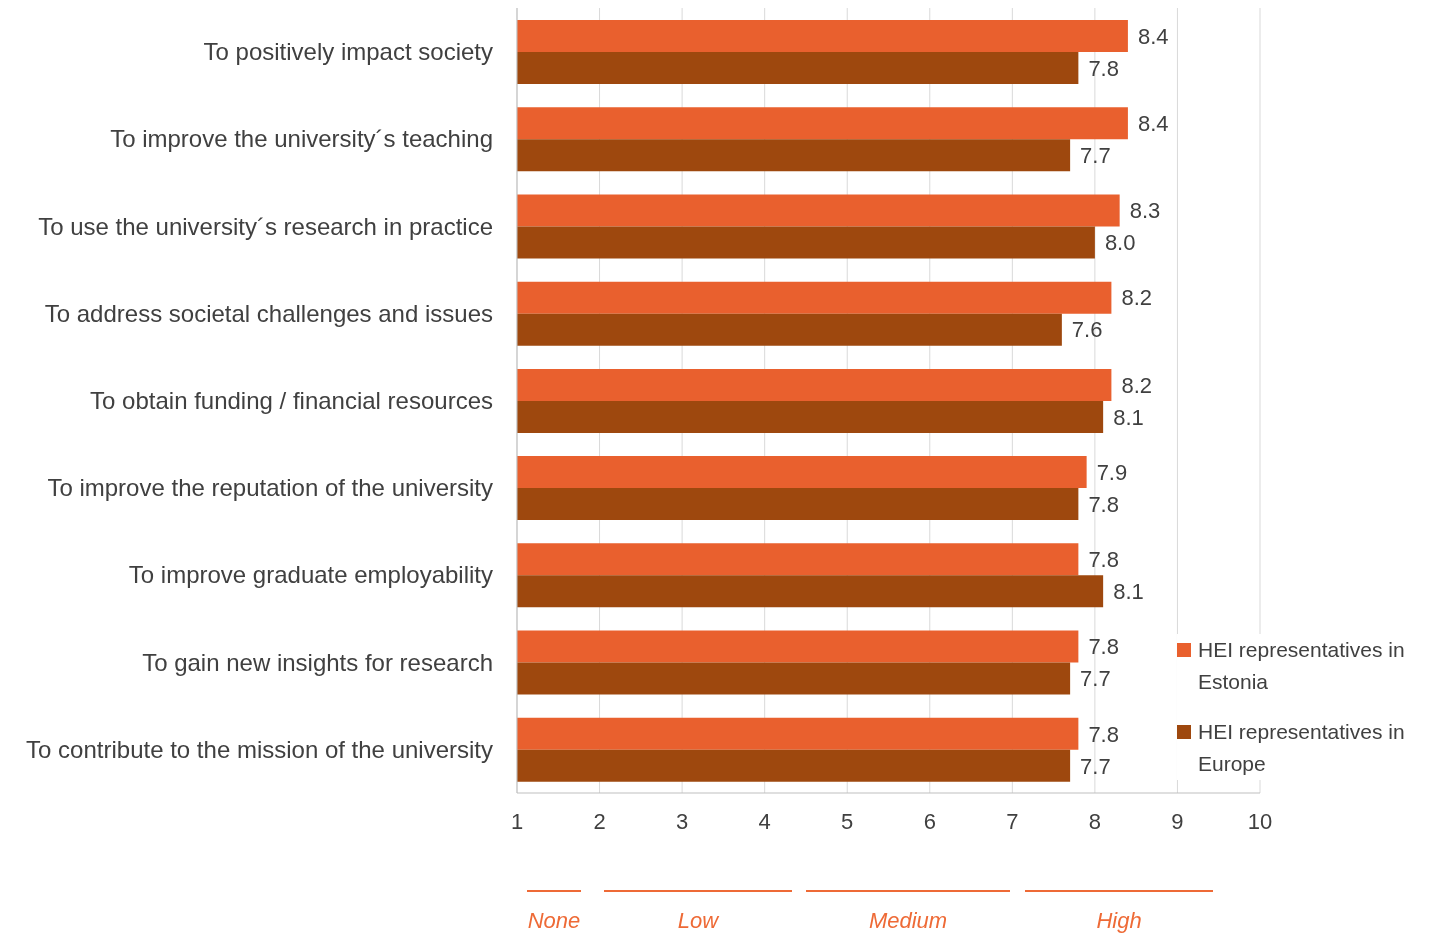  What do you see at coordinates (908, 920) in the screenshot?
I see `text: Medium` at bounding box center [908, 920].